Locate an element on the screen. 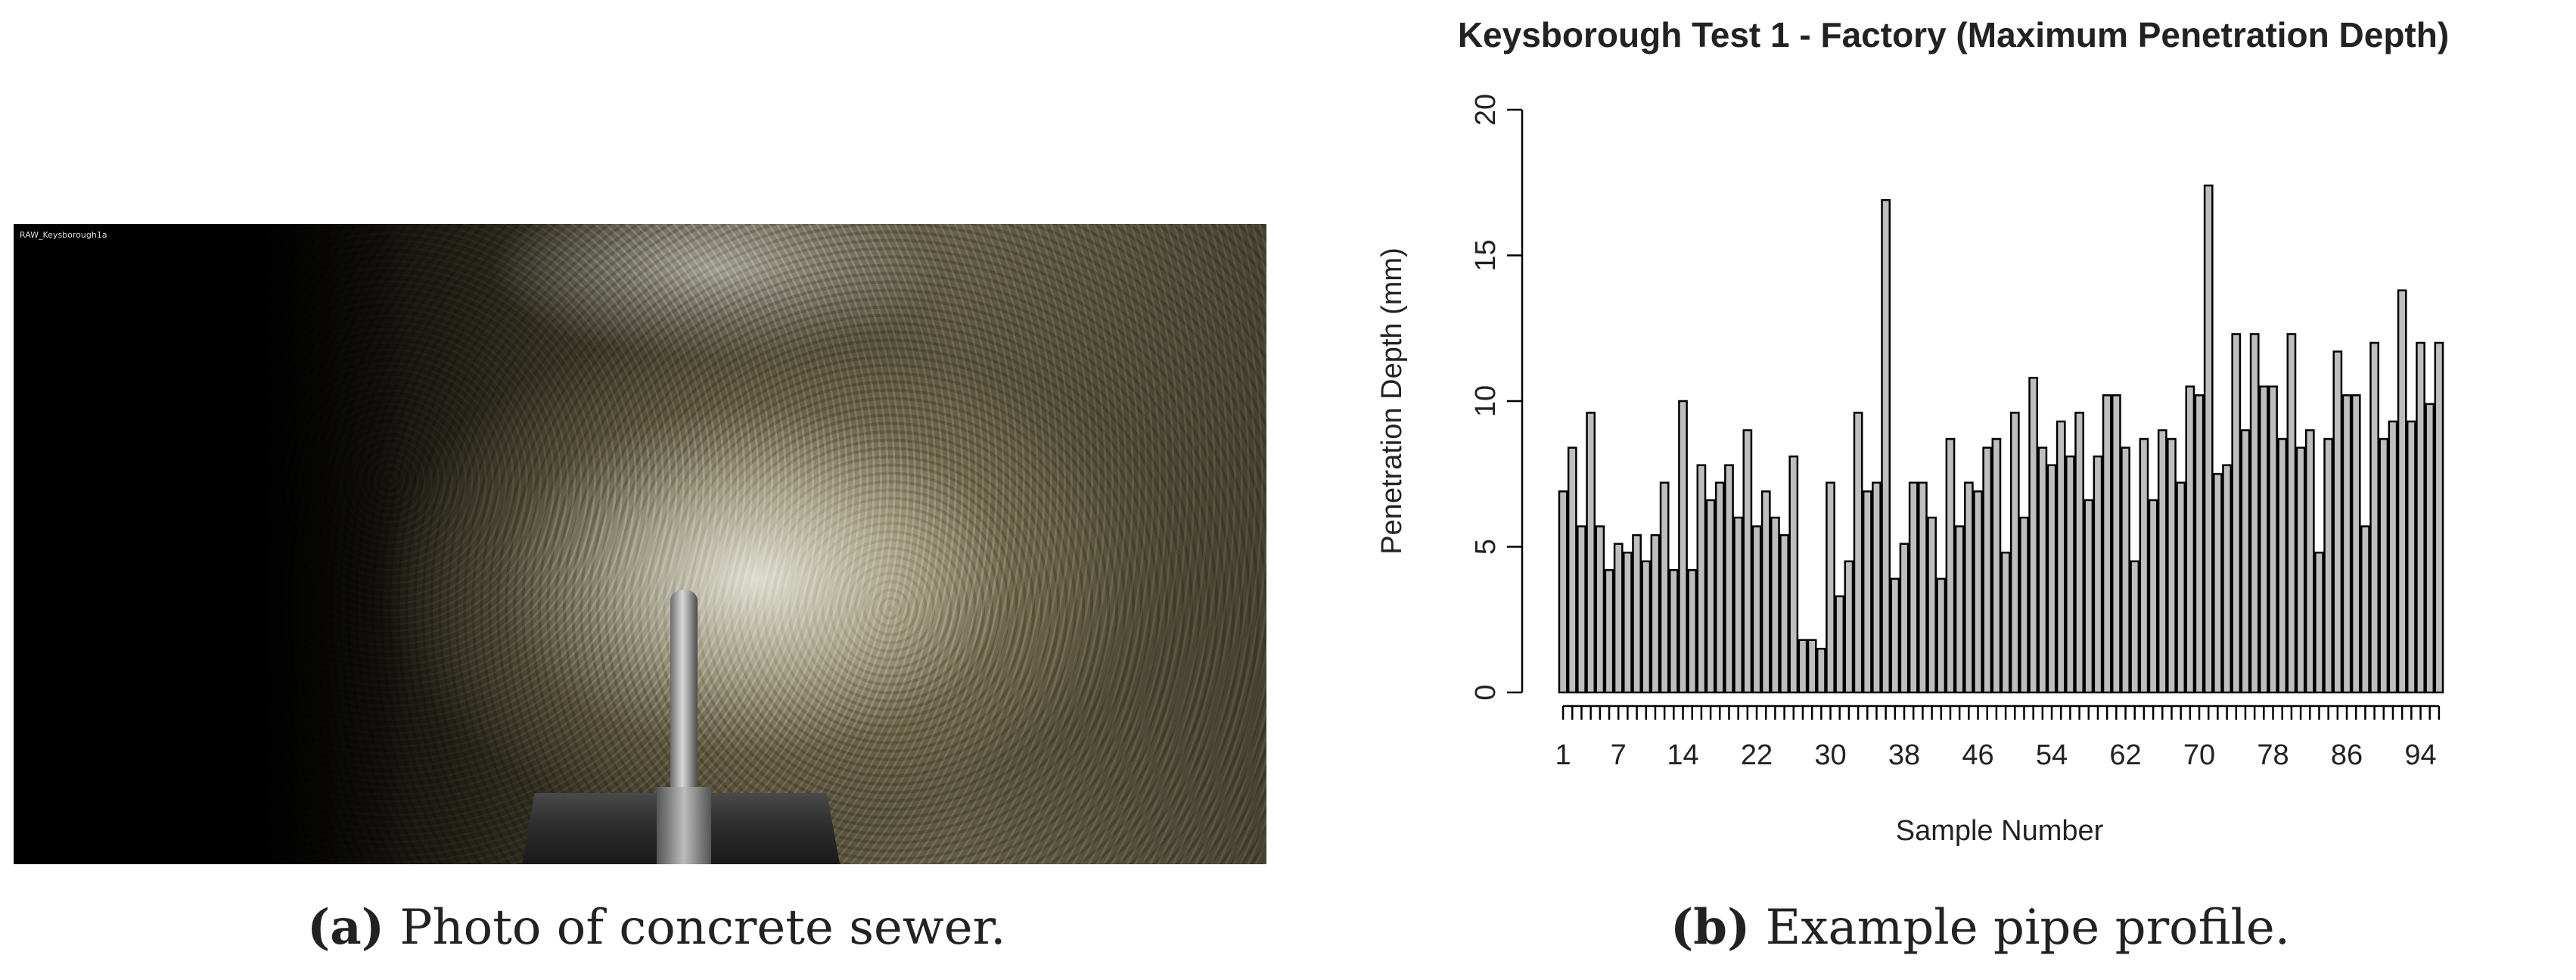 This screenshot has height=980, width=2576. caption-a-letter: (a) is located at coordinates (346, 927).